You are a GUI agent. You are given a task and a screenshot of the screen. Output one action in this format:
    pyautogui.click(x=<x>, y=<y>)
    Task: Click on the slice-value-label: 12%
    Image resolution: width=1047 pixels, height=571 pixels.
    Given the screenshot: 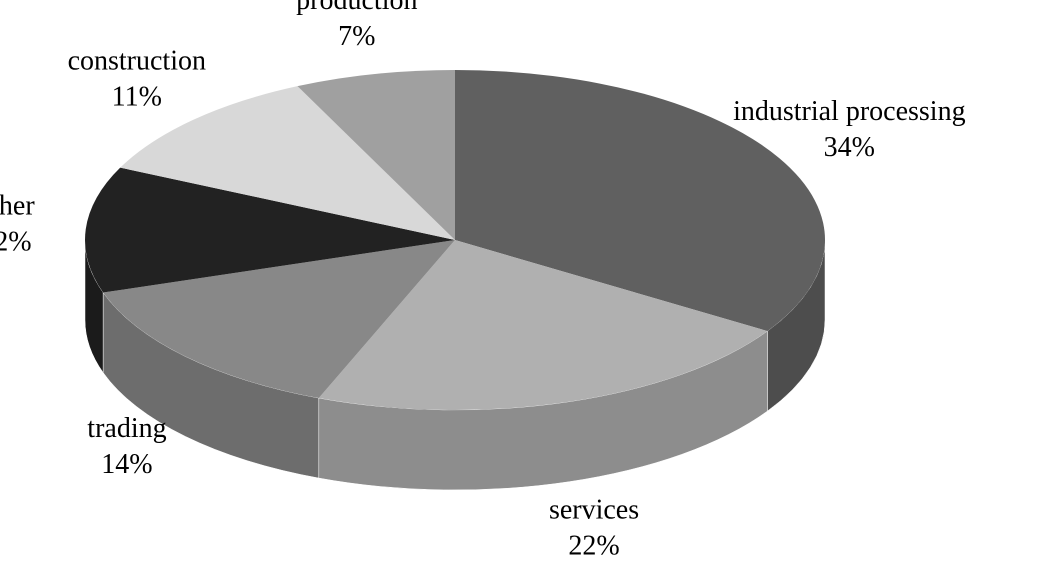 What is the action you would take?
    pyautogui.click(x=16, y=241)
    